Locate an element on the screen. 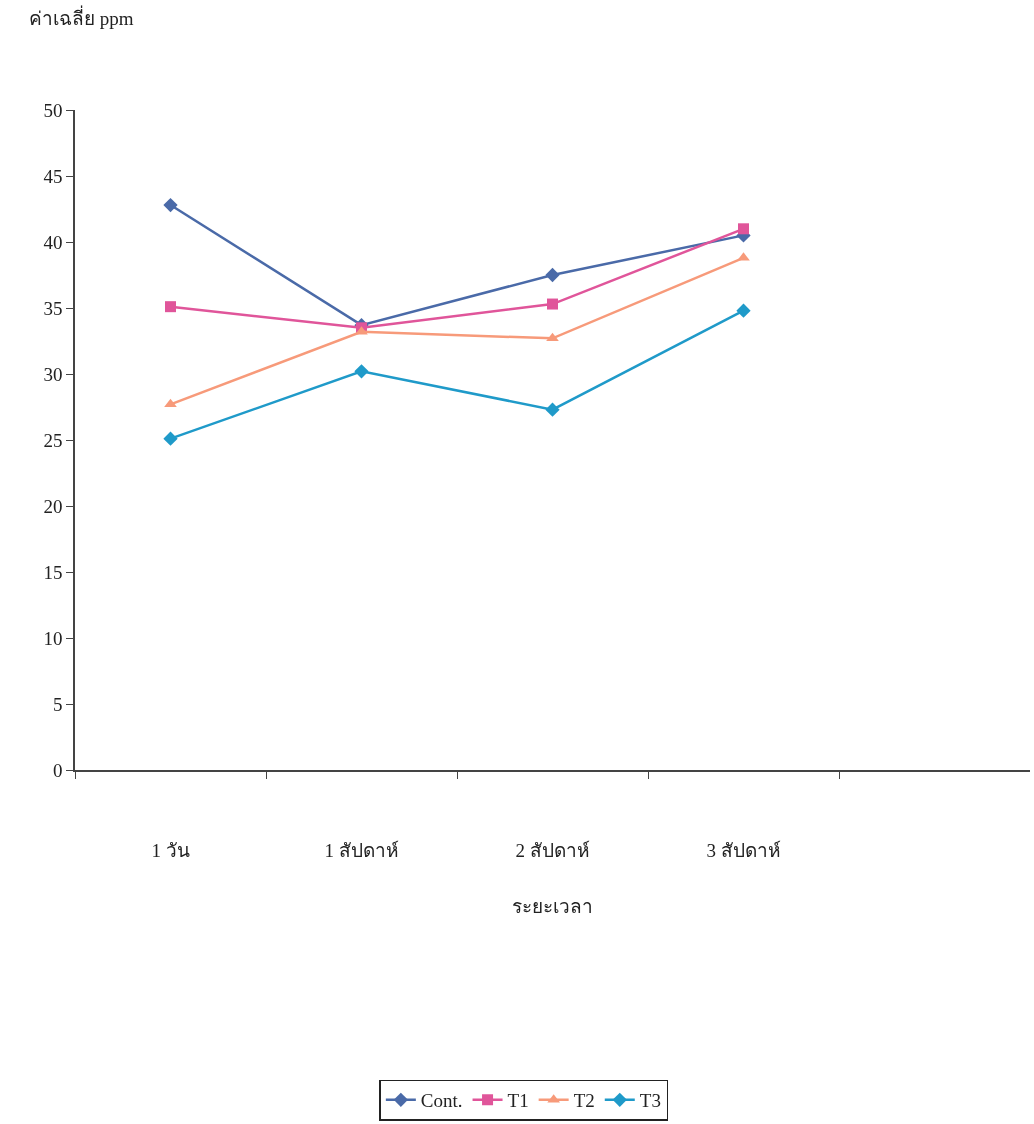 The height and width of the screenshot is (1124, 1034). x-axis-title: ระยะเวลา is located at coordinates (552, 906).